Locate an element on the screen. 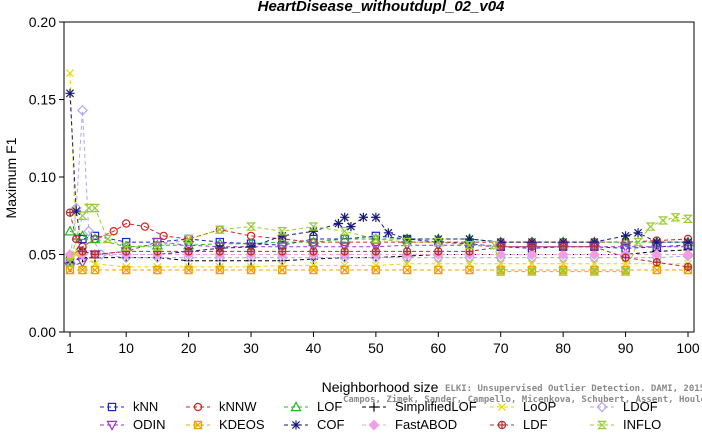  legend-item-cof: COF is located at coordinates (314, 424).